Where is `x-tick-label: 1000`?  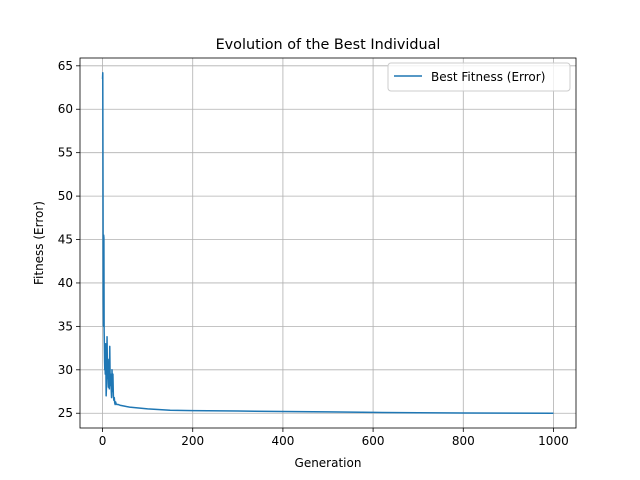
x-tick-label: 1000 is located at coordinates (553, 441).